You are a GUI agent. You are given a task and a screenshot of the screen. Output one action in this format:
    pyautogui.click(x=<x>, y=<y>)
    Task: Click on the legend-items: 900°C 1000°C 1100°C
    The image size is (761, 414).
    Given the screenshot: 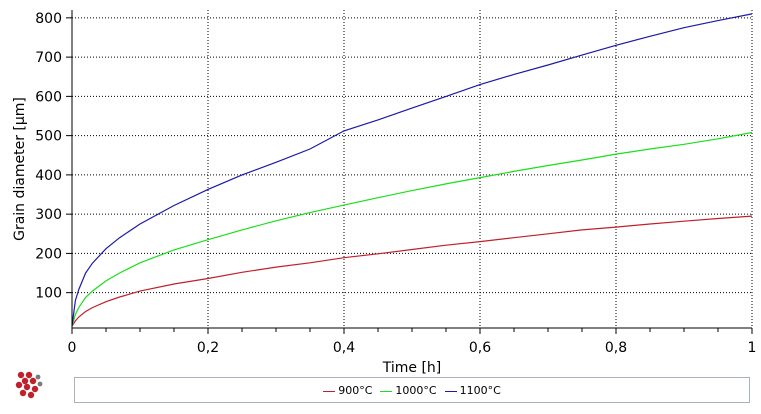 What is the action you would take?
    pyautogui.click(x=412, y=390)
    